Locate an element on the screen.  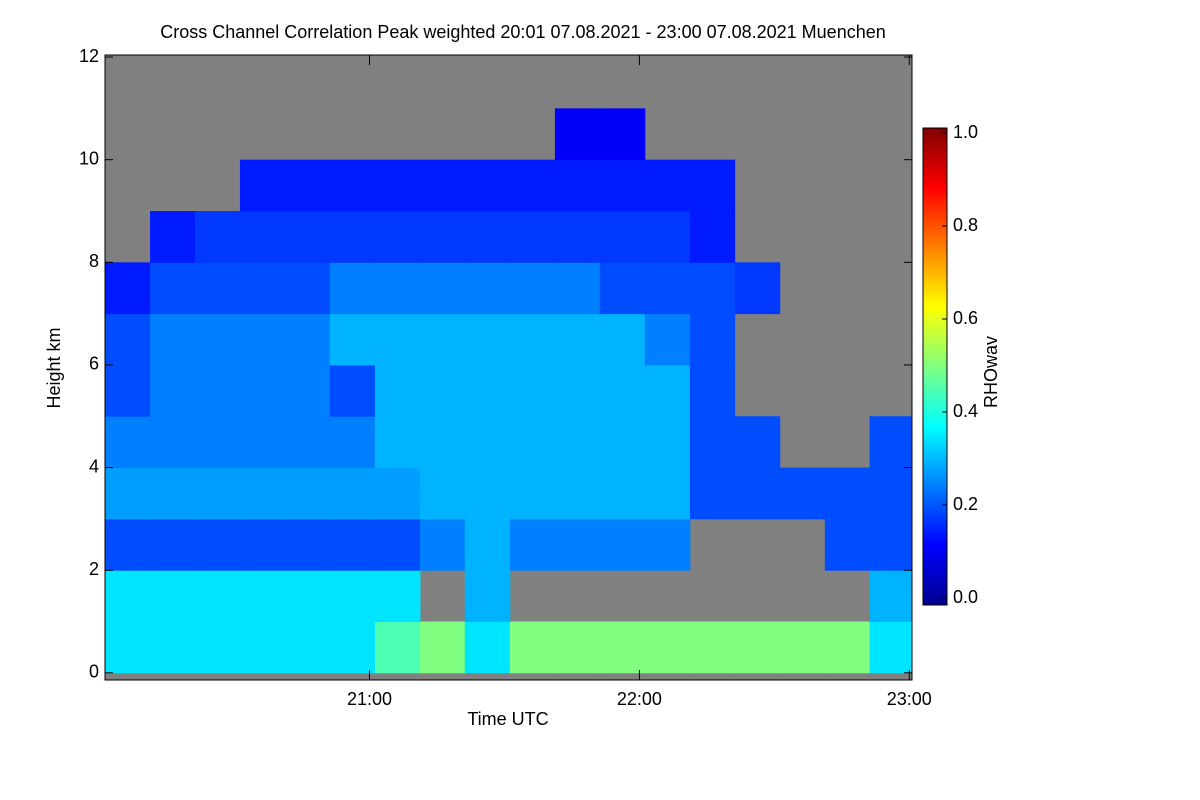
y-tick-label: 6 is located at coordinates (94, 364).